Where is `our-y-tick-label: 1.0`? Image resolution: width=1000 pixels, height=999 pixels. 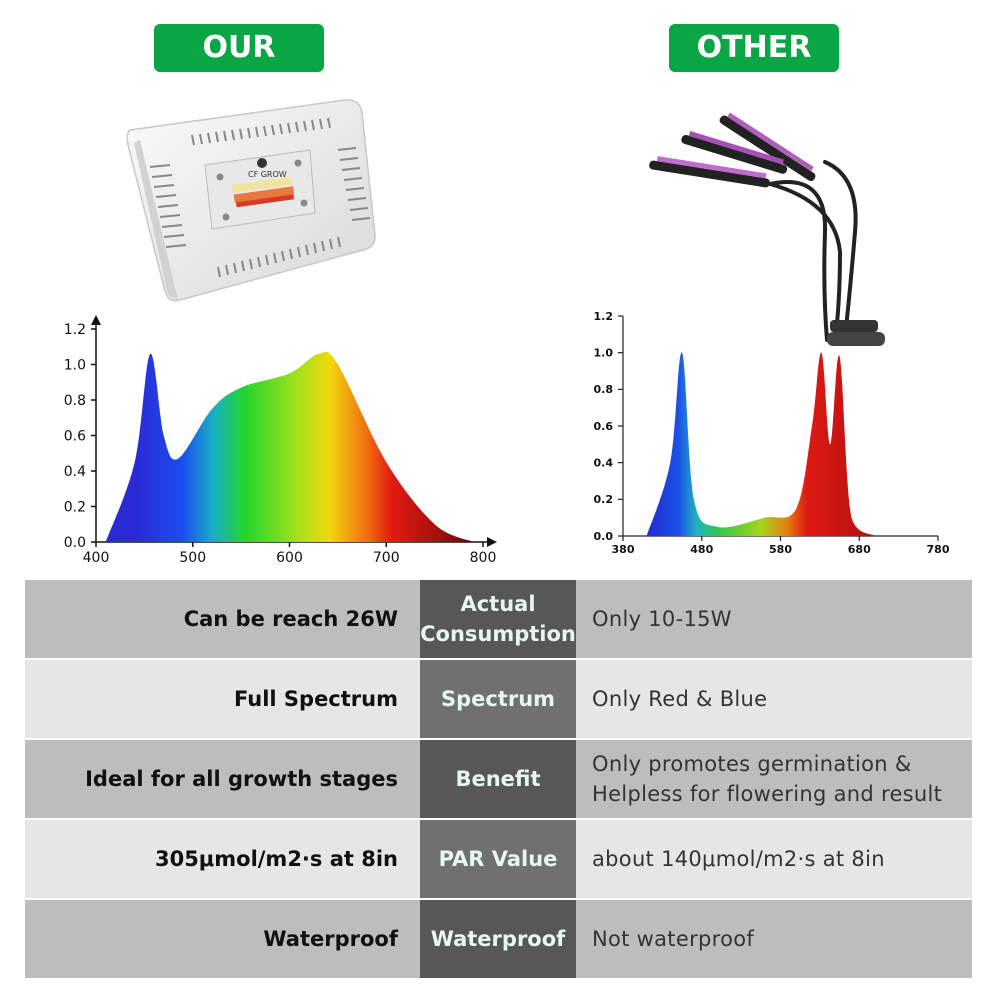 our-y-tick-label: 1.0 is located at coordinates (75, 365).